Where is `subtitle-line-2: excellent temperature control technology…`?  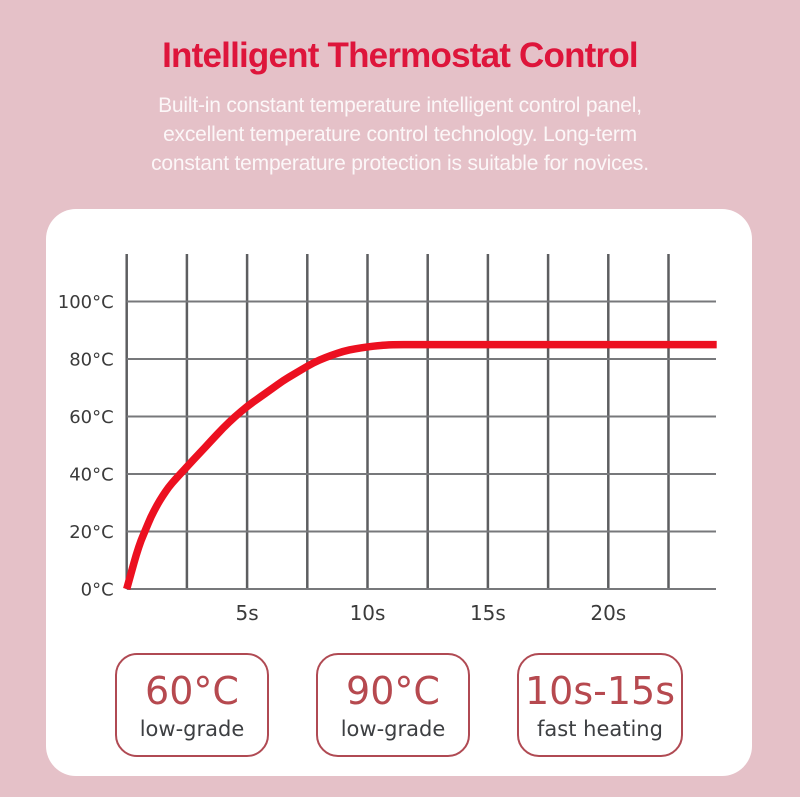
subtitle-line-2: excellent temperature control technology… is located at coordinates (400, 134).